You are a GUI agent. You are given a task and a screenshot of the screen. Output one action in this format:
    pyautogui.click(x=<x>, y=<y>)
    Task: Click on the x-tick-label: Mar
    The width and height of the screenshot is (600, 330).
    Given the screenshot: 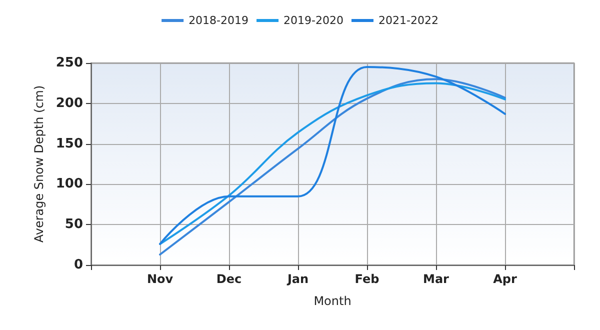 What is the action you would take?
    pyautogui.click(x=436, y=279)
    